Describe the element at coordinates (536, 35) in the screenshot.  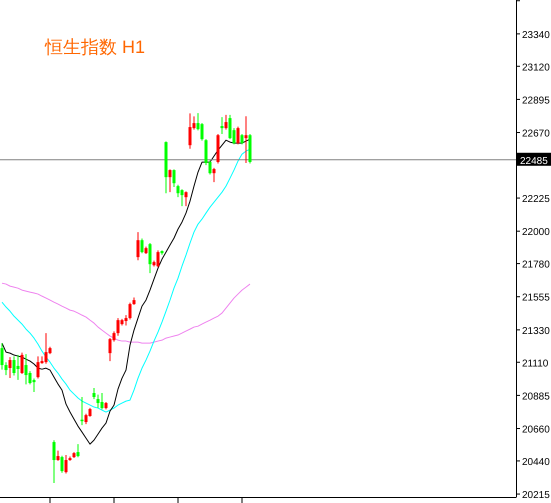
I see `y-tick-label: 23340` at that location.